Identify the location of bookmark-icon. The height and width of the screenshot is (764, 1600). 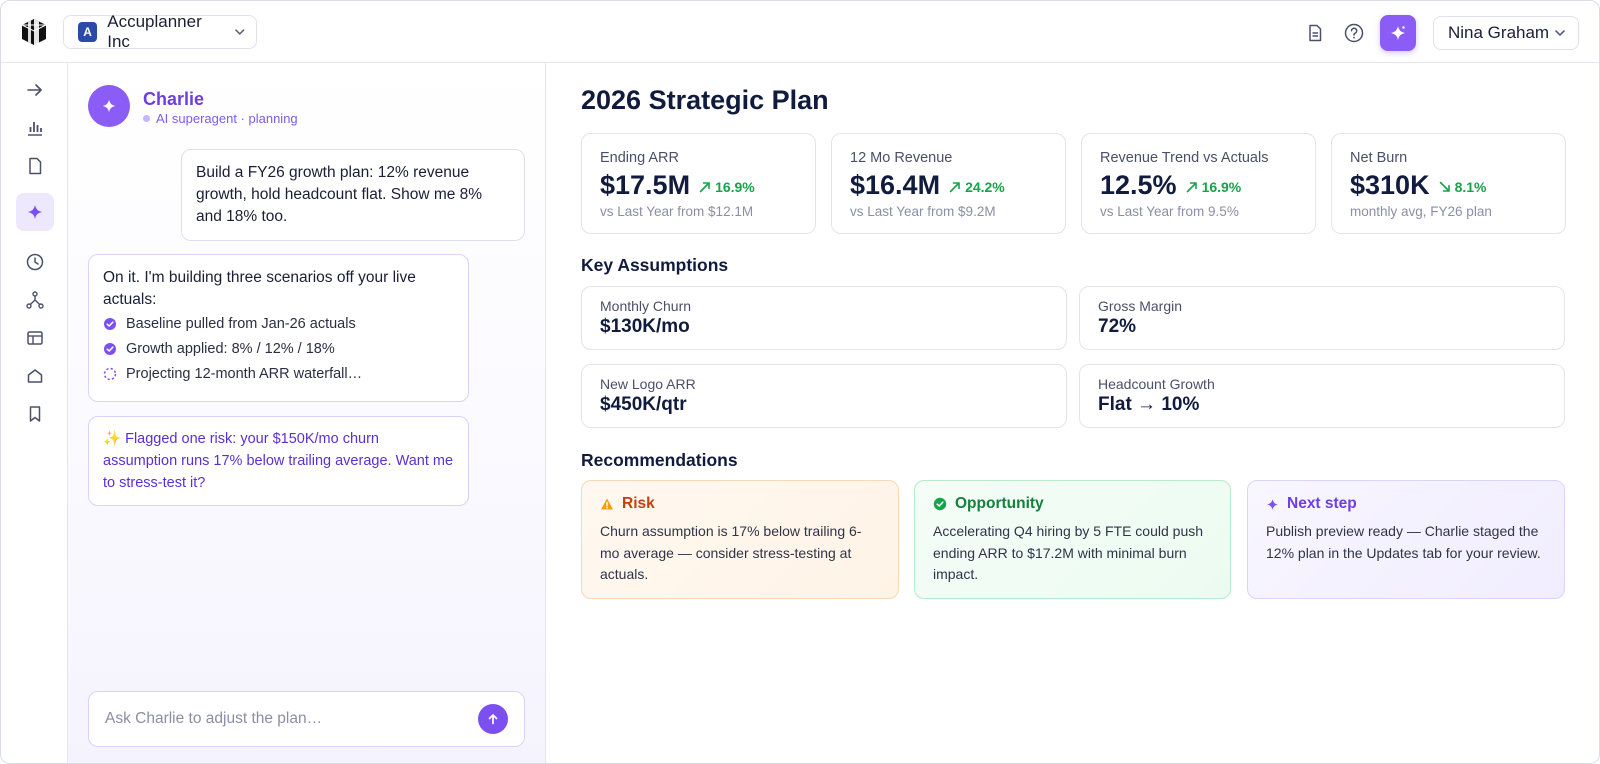
(35, 414).